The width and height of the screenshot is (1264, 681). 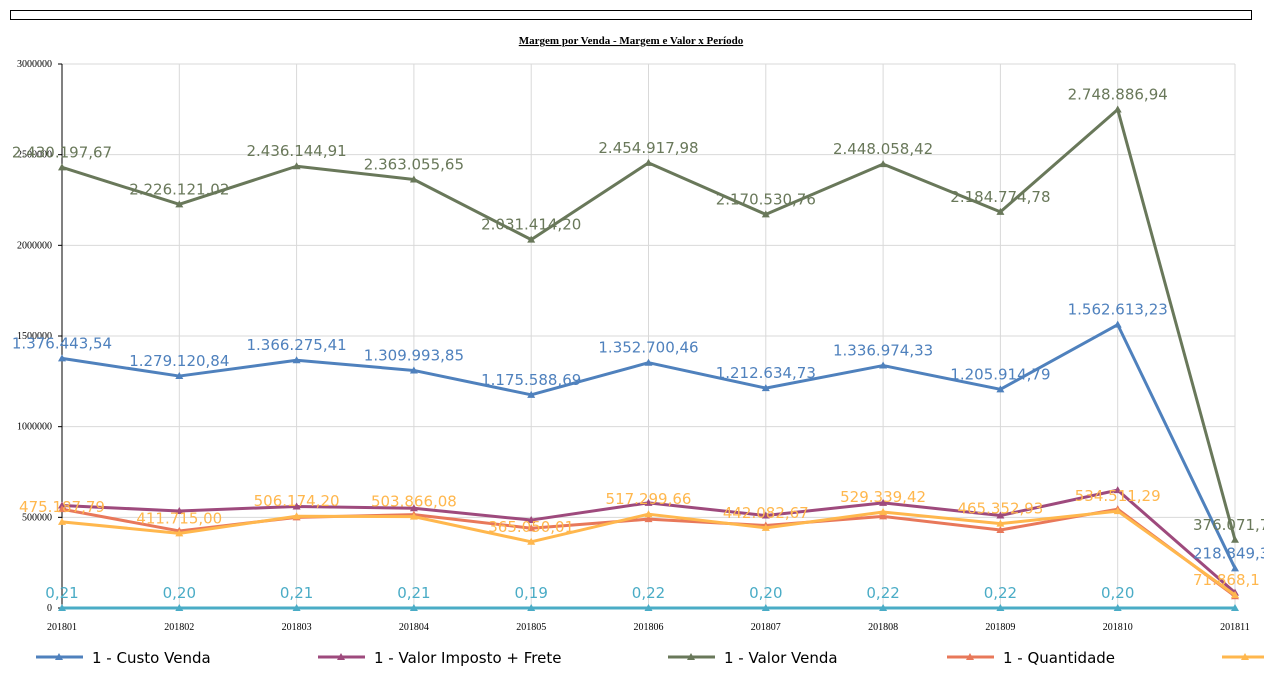 I want to click on data-label: 503.866,08, so click(x=414, y=502).